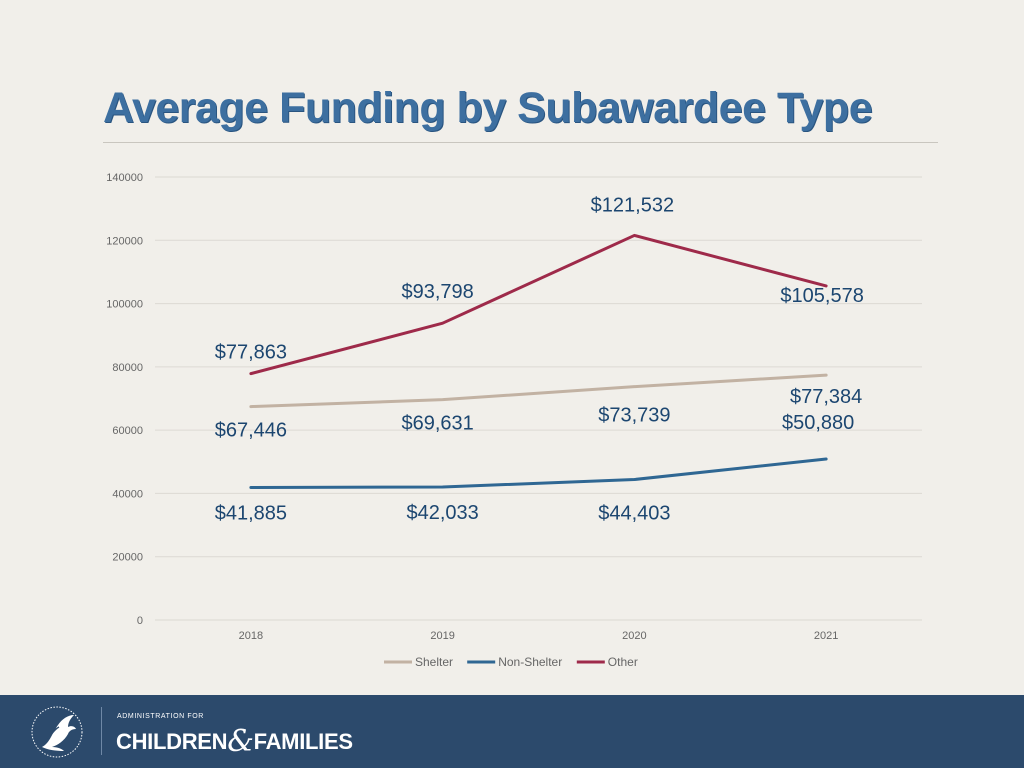 Image resolution: width=1024 pixels, height=768 pixels. What do you see at coordinates (251, 513) in the screenshot?
I see `data-label: $41,885` at bounding box center [251, 513].